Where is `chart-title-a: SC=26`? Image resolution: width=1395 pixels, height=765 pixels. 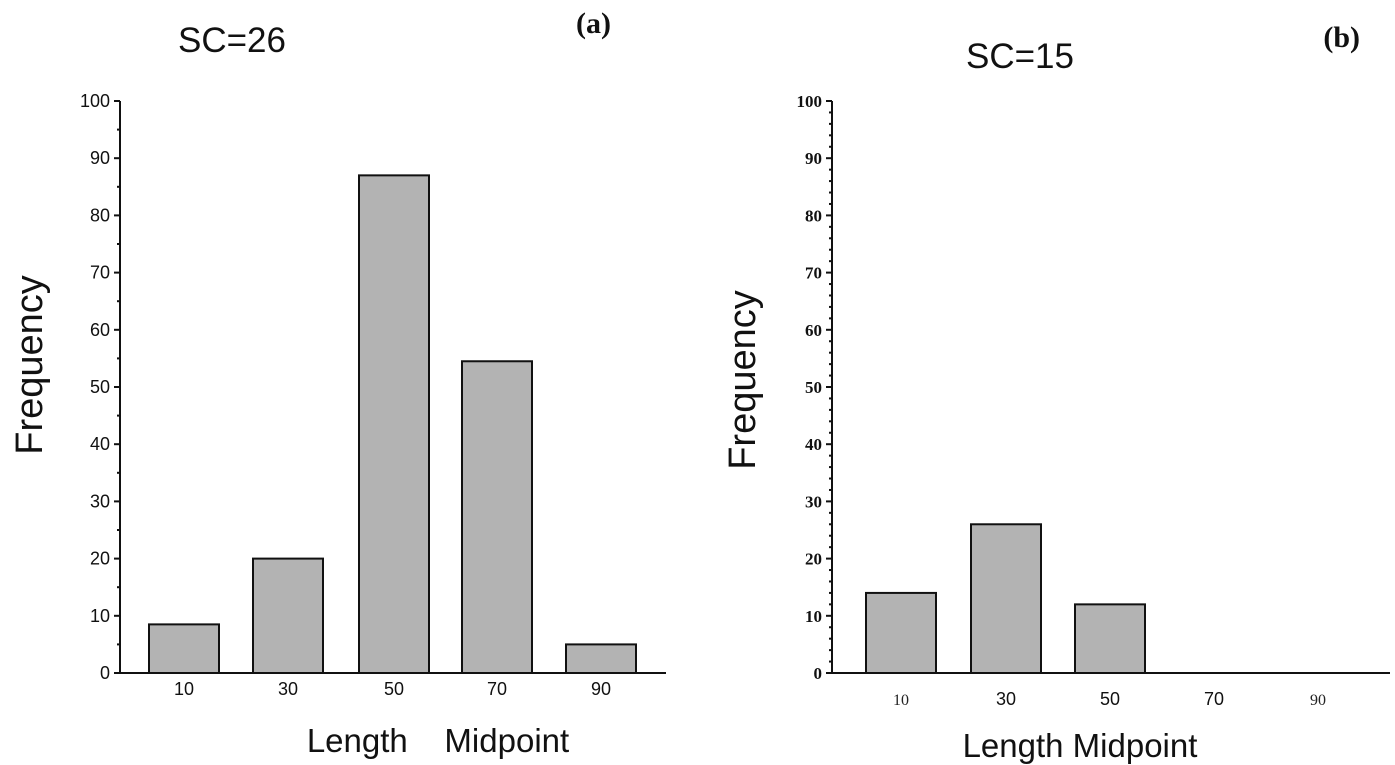
chart-title-a: SC=26 is located at coordinates (232, 40).